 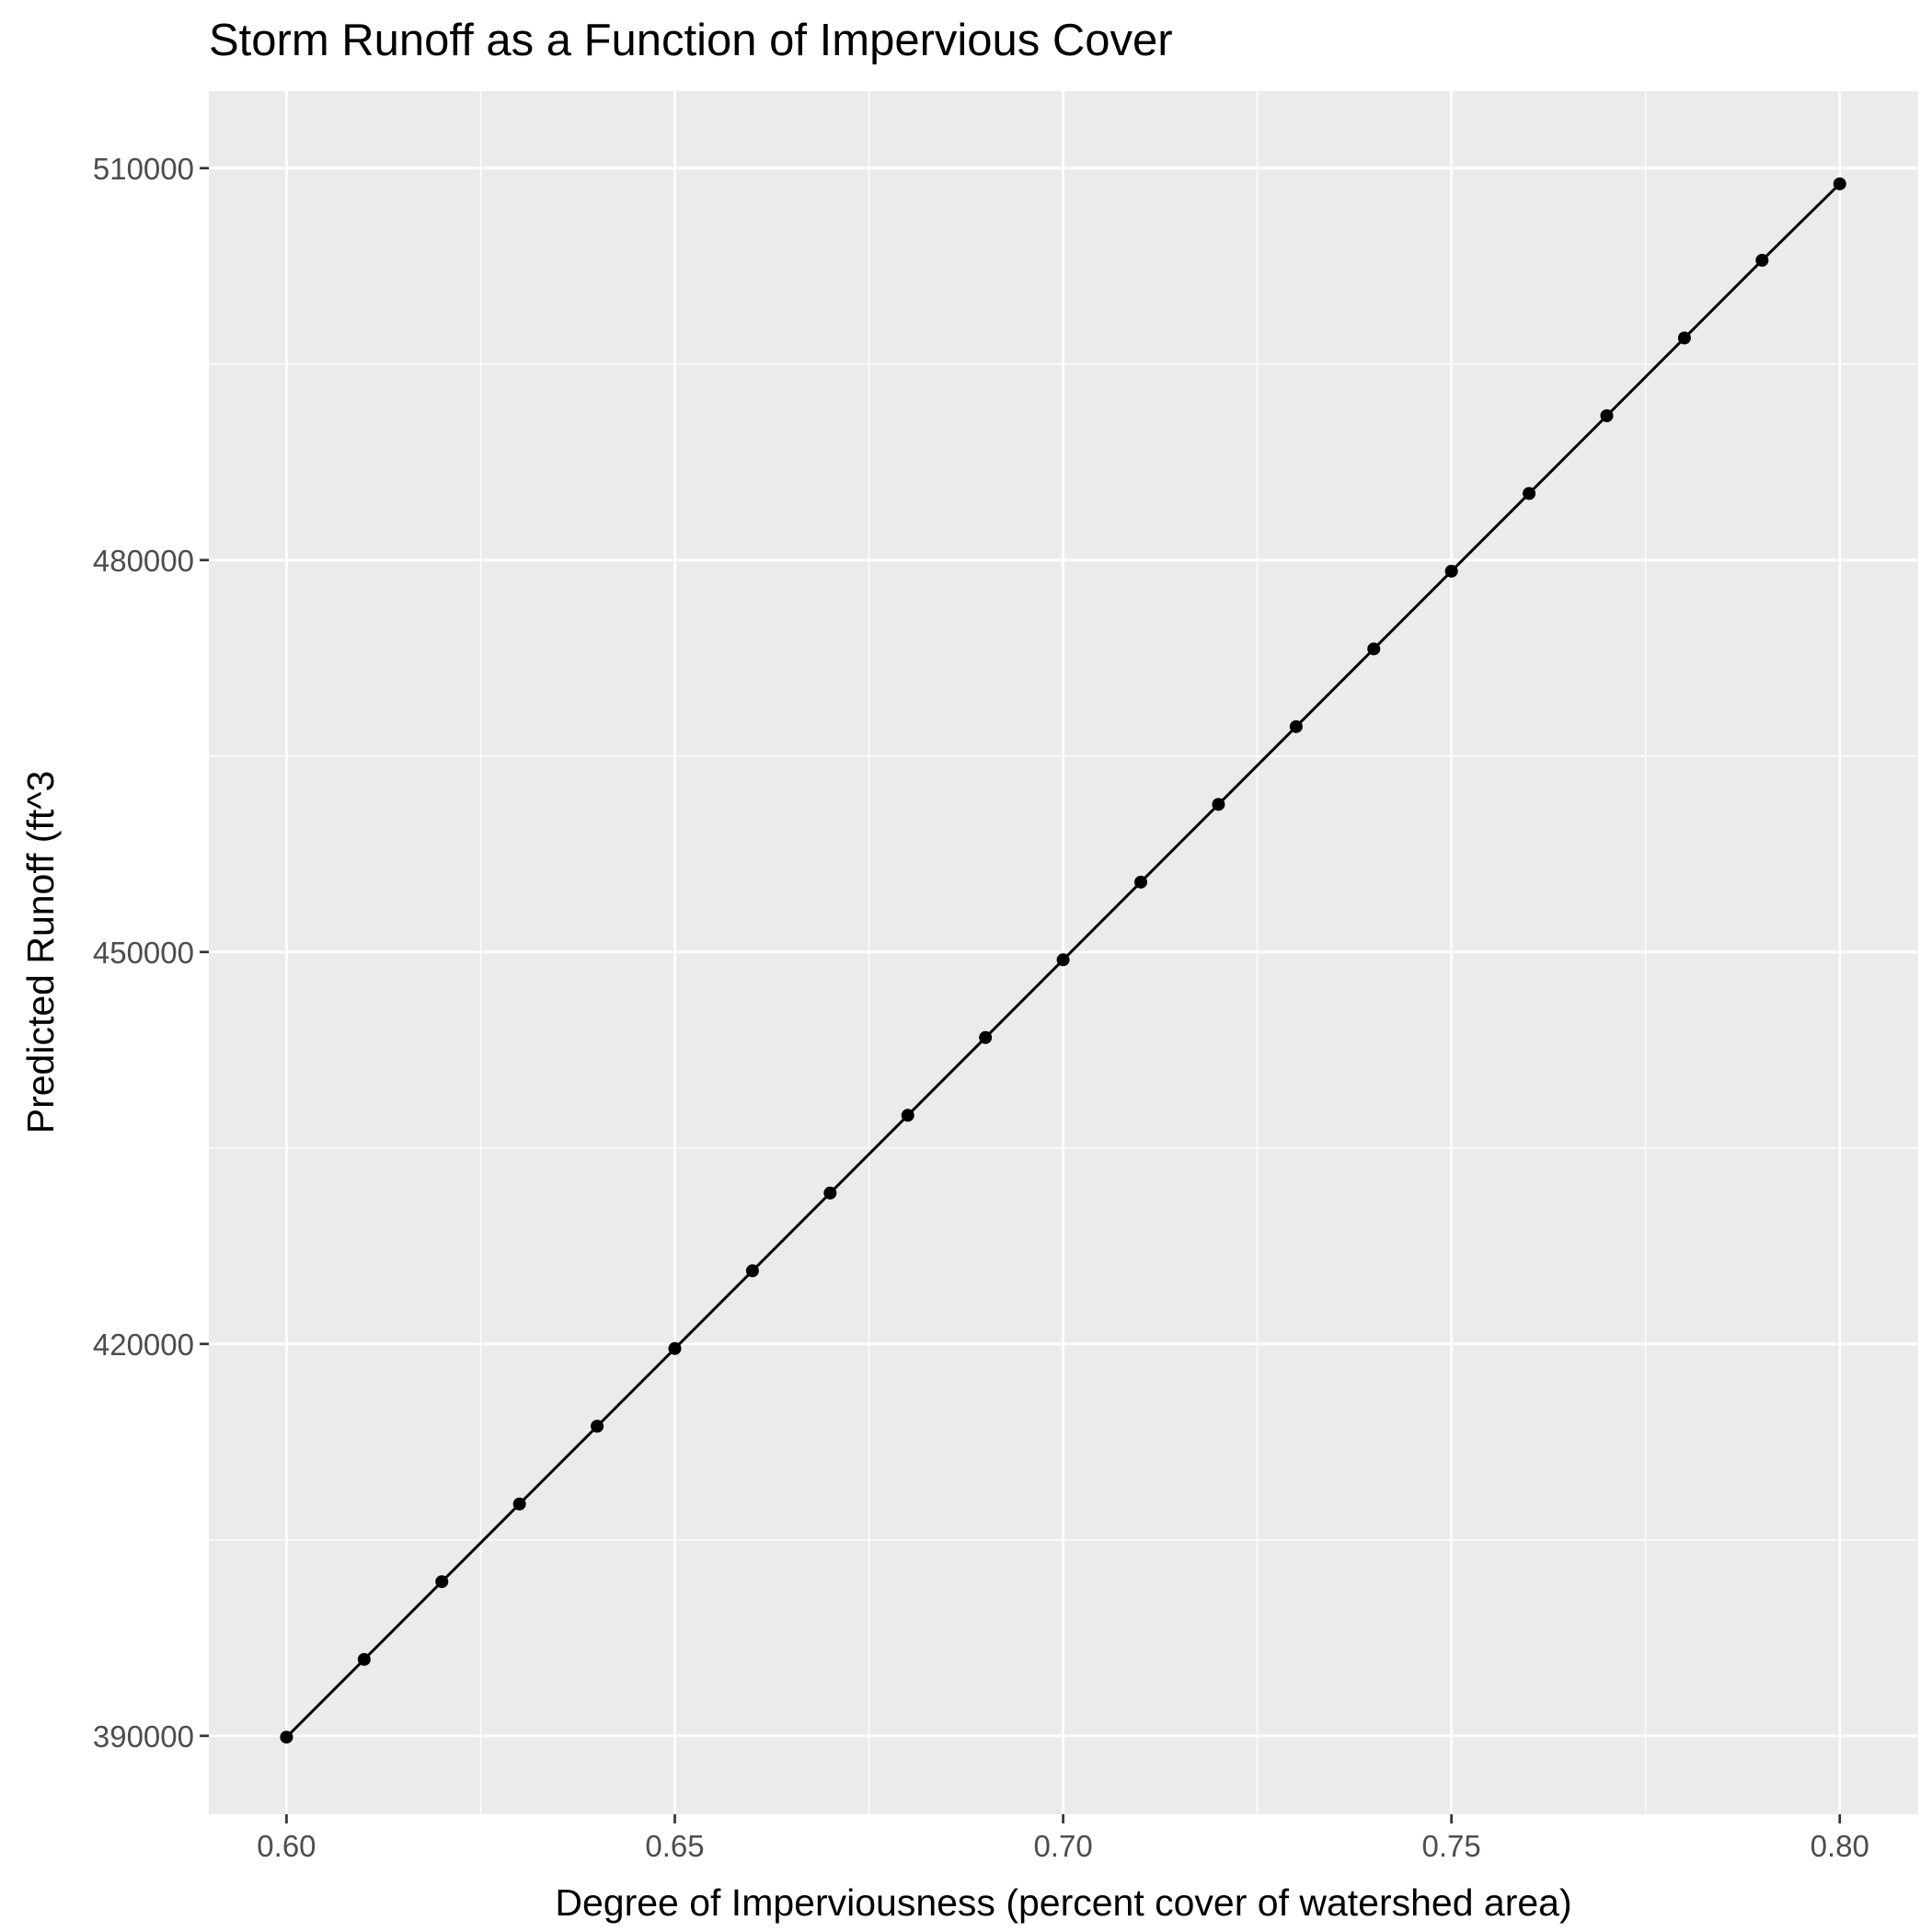 I want to click on y-tick-label: 420000, so click(x=143, y=1345).